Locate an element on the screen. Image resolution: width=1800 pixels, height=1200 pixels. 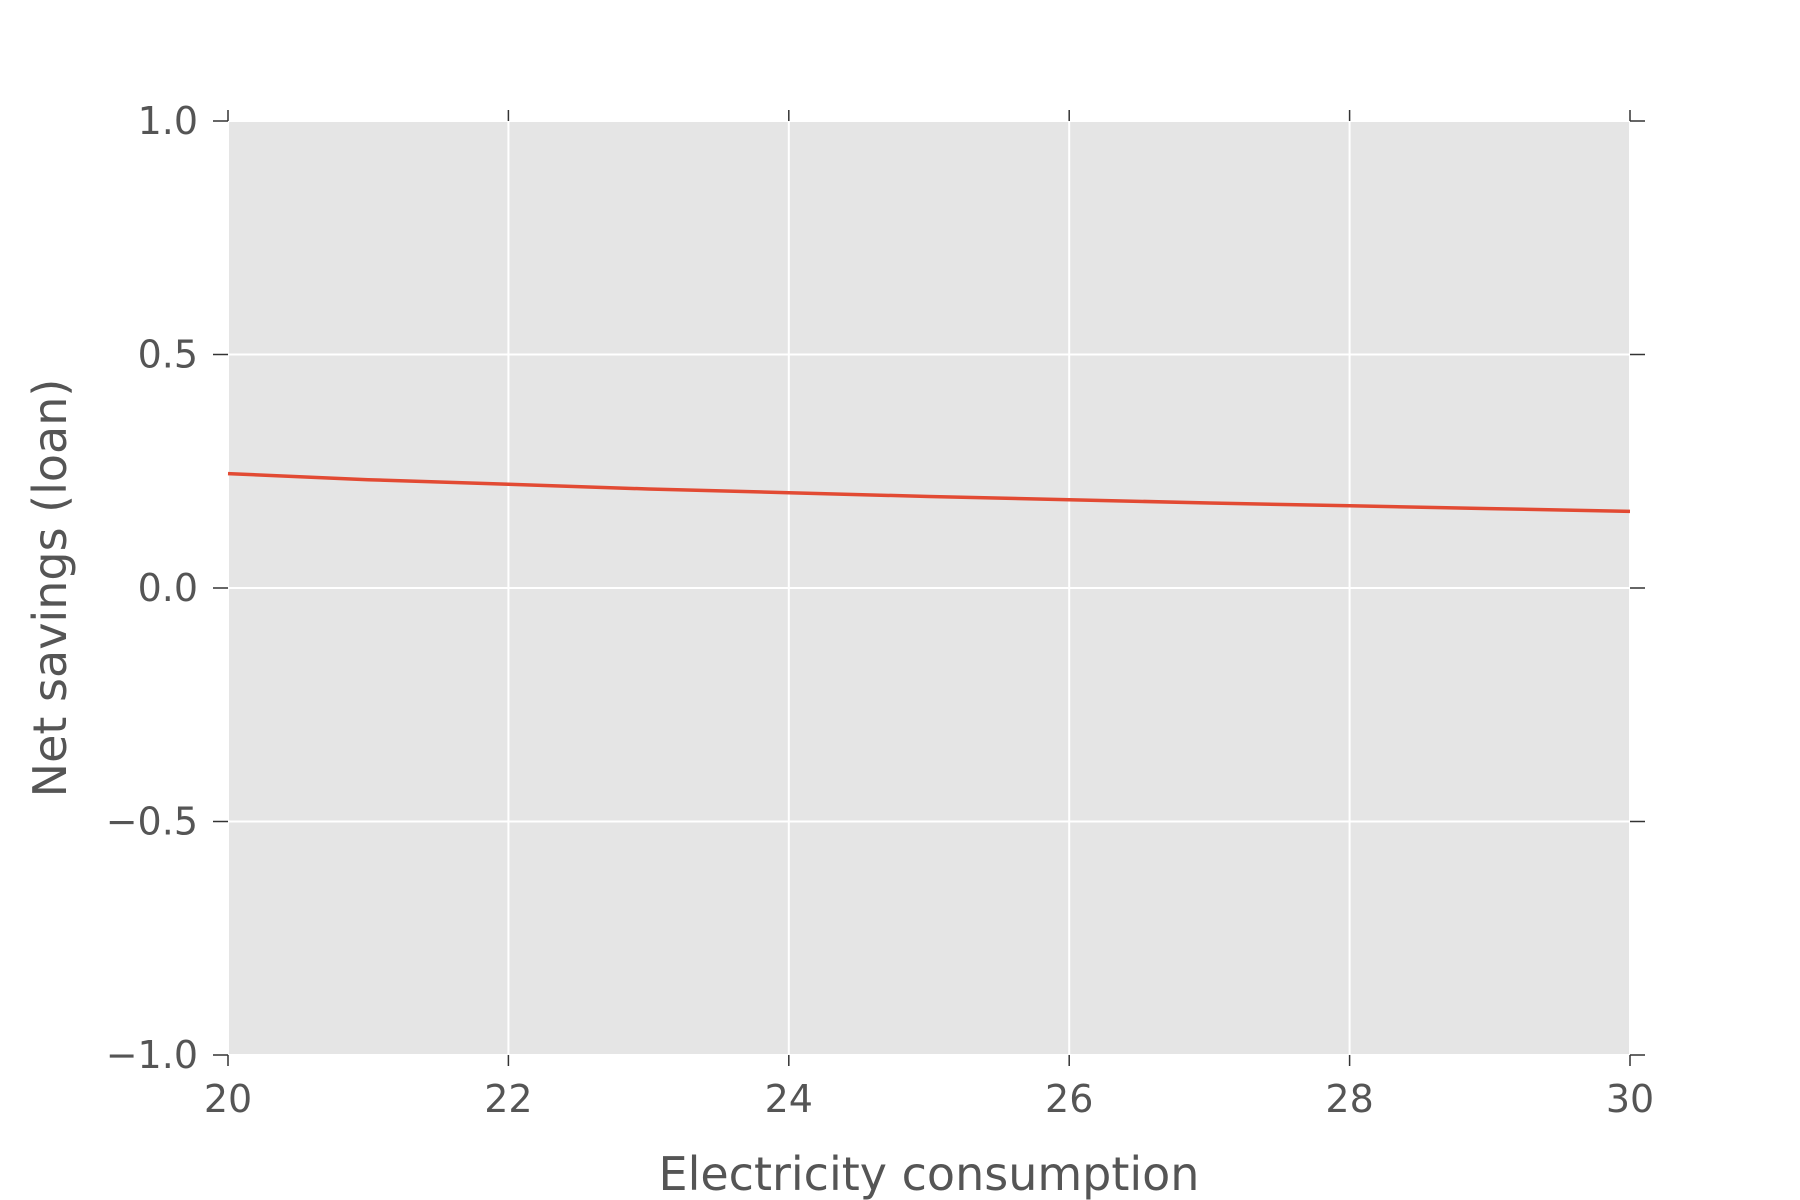
x-tick-labels: 20 22 24 26 28 30 is located at coordinates (929, 1099).